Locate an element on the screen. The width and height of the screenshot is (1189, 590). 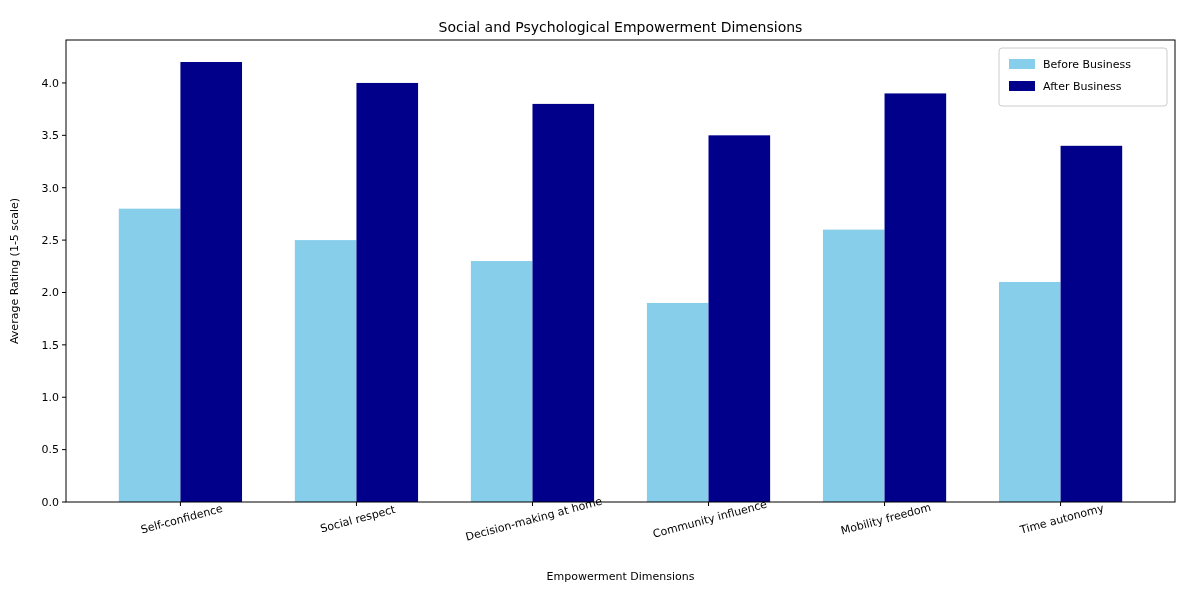
y-tick-label: 3.5 is located at coordinates (50, 136).